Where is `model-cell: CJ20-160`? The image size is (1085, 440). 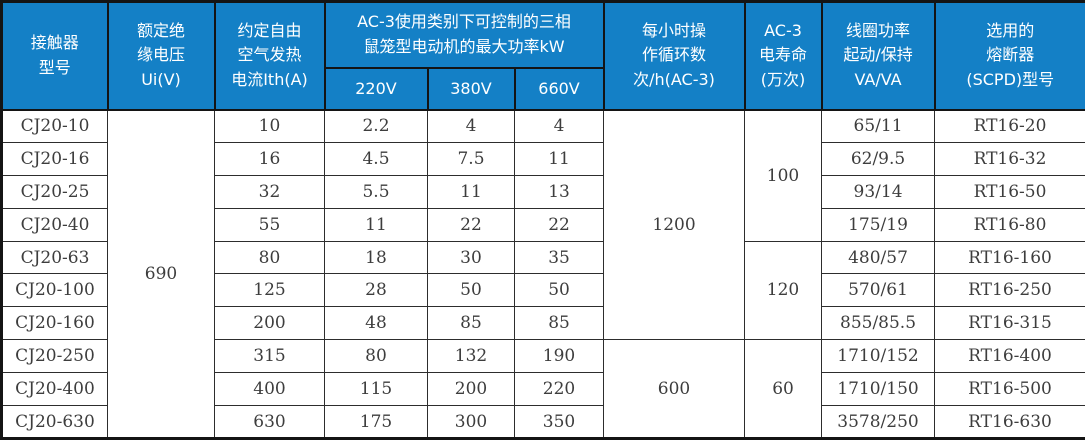 model-cell: CJ20-160 is located at coordinates (54, 323).